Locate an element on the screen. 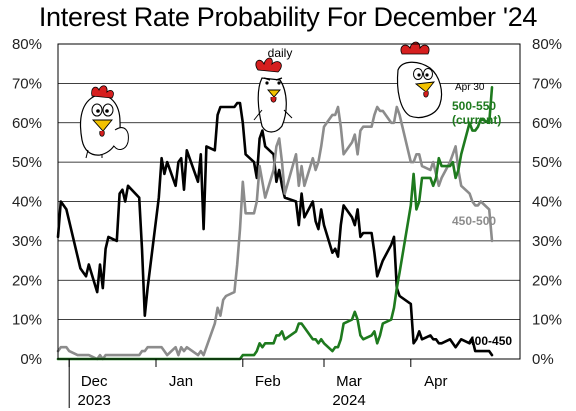  series-label-line: 450-500 is located at coordinates (474, 221).